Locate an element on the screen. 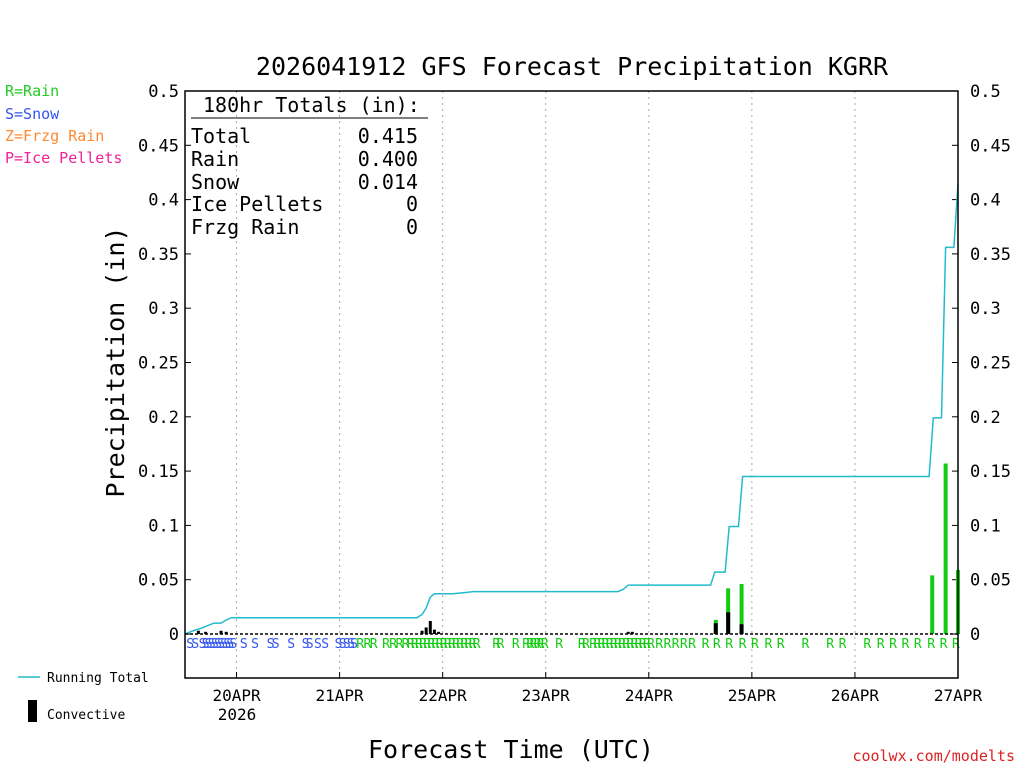 This screenshot has height=768, width=1024. convective-legend-label: Convective is located at coordinates (86, 715).